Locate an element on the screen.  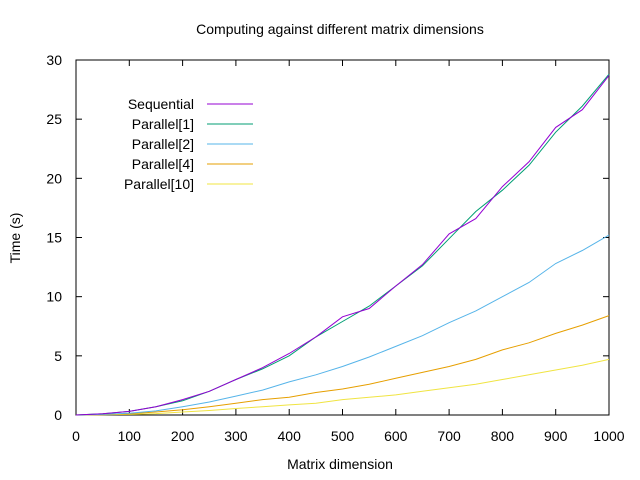
y-tick-label: 20 is located at coordinates (54, 178).